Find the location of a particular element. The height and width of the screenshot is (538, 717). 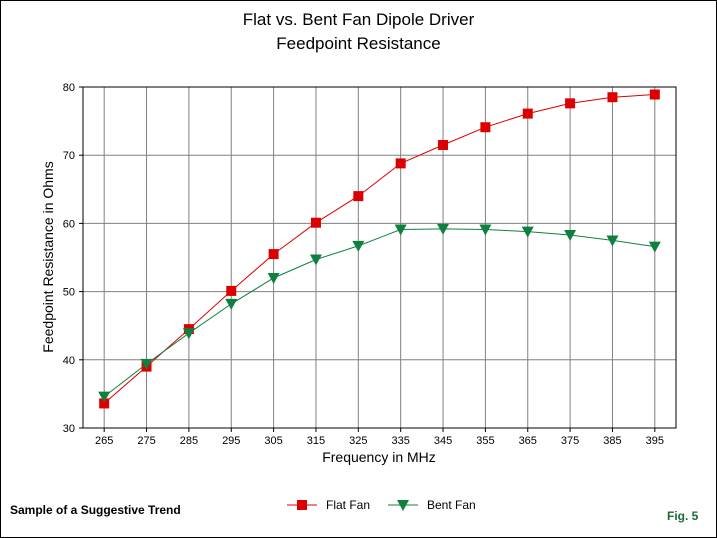

legend-item-flat-fan: Flat Fan is located at coordinates (328, 505).